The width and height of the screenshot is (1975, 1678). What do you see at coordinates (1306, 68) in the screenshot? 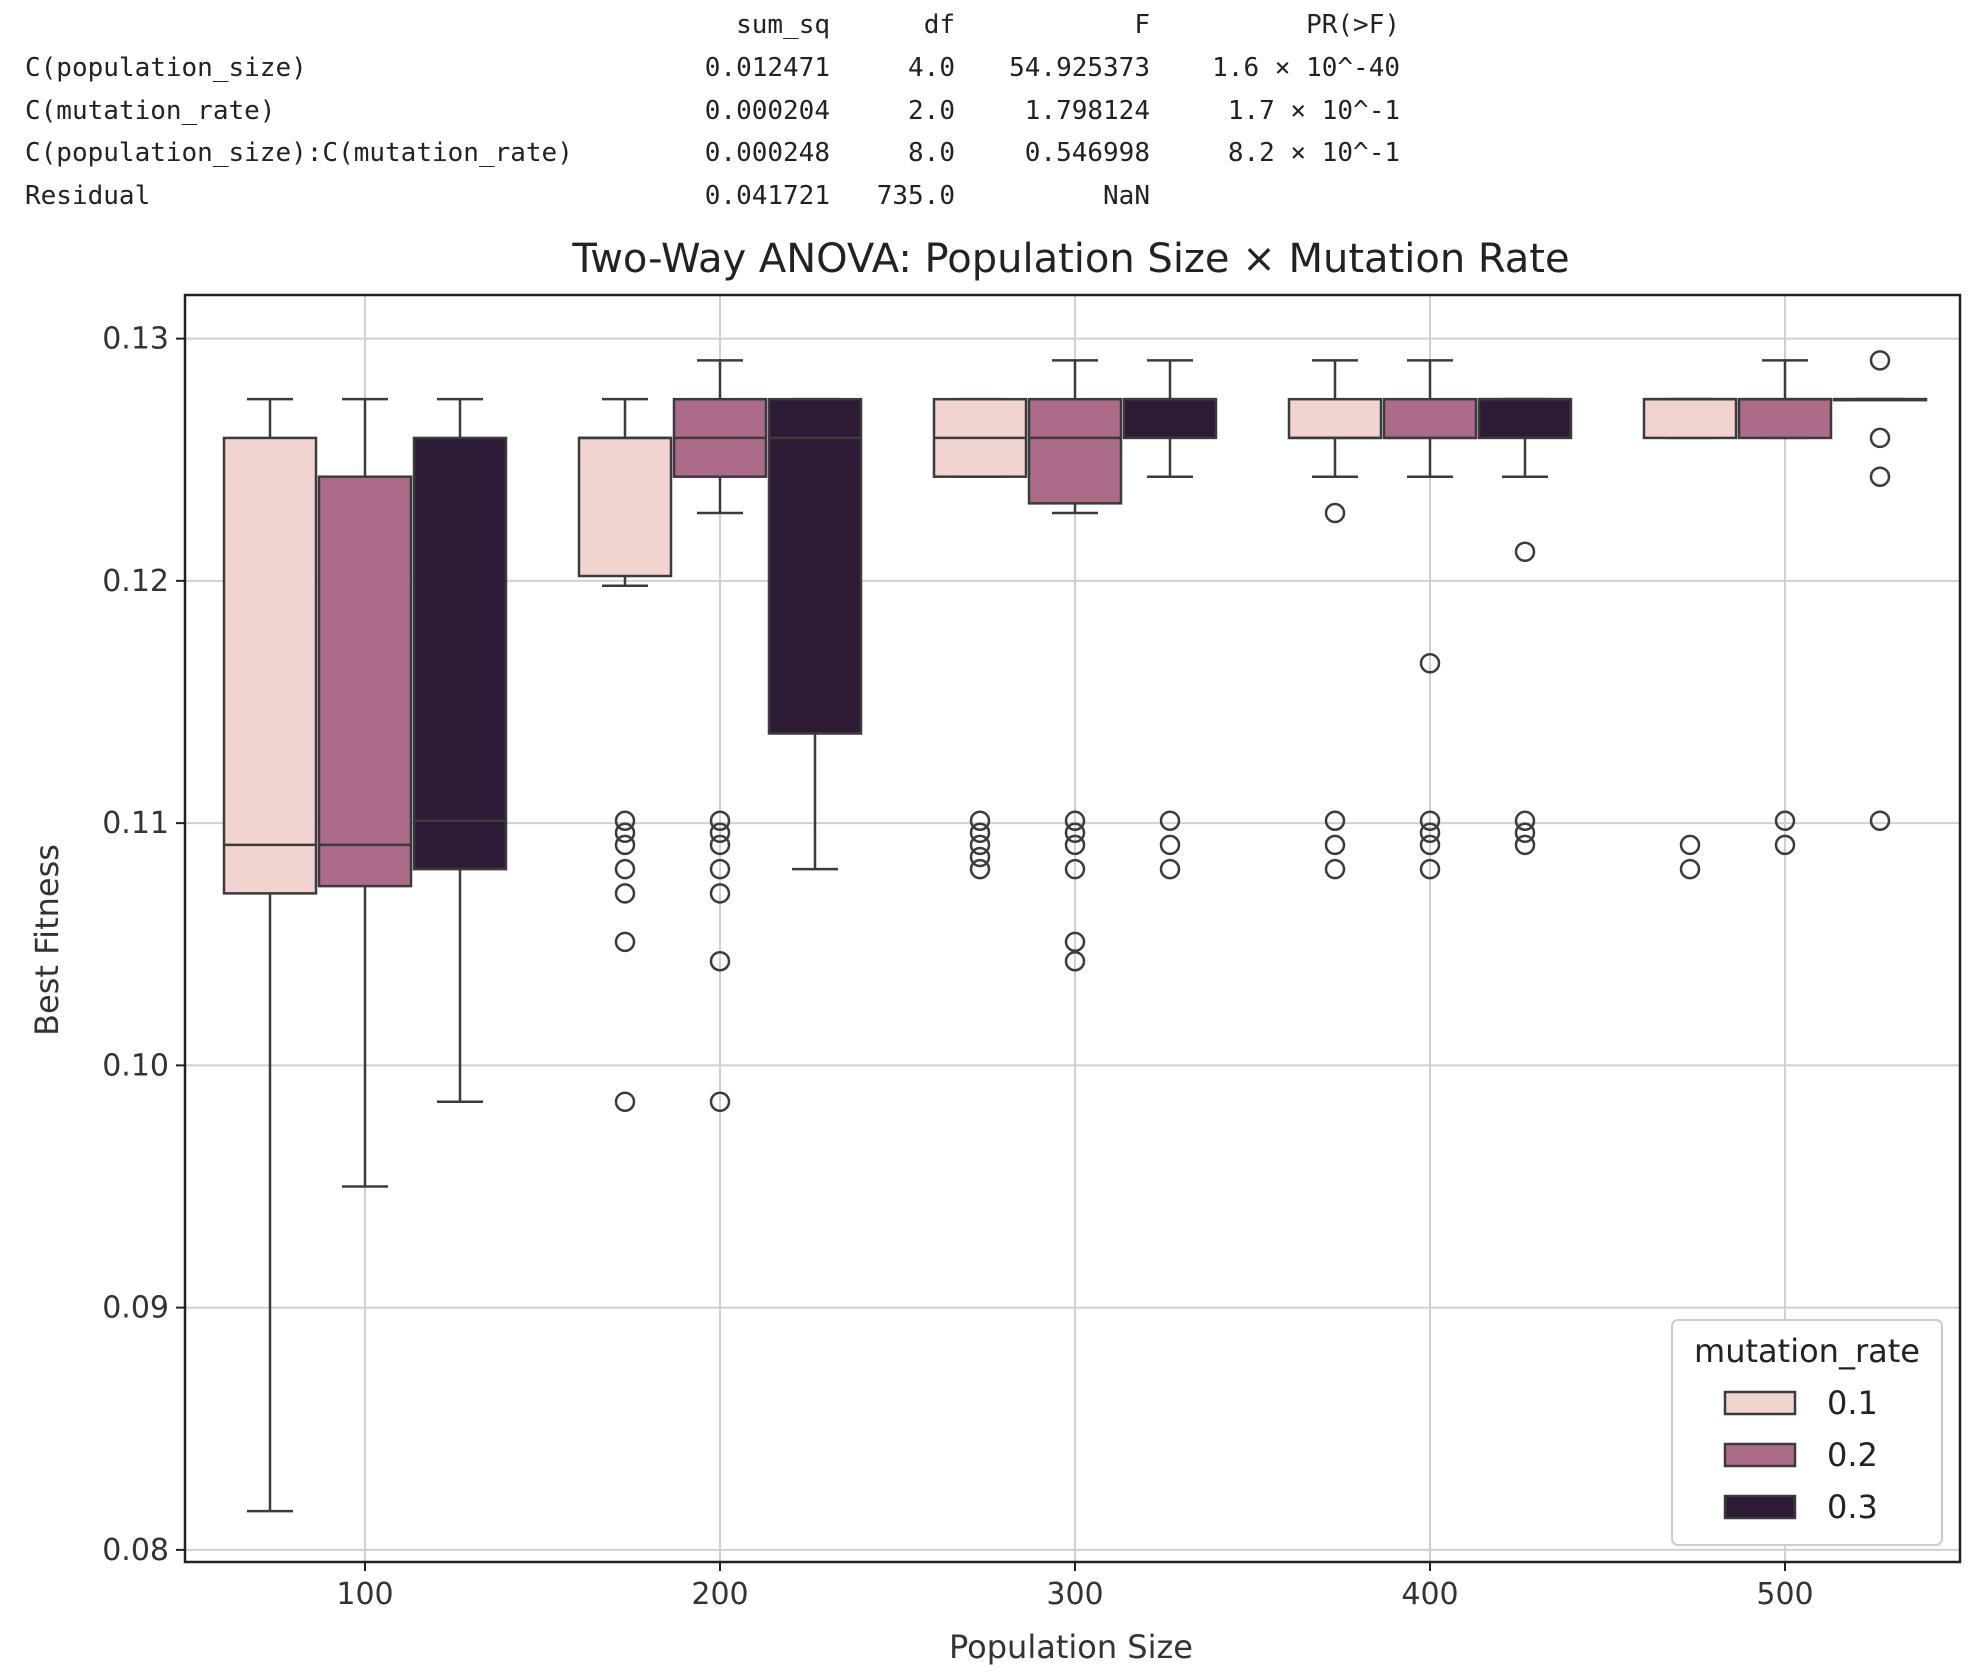
I see `anova-cell-p: 1.6 × 10^-40` at bounding box center [1306, 68].